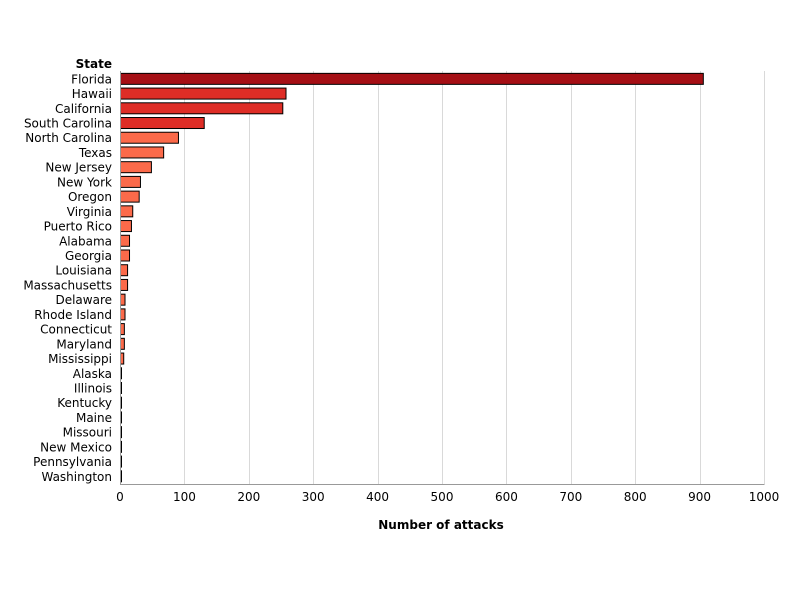 The image size is (800, 604). Describe the element at coordinates (442, 497) in the screenshot. I see `x-tick-label: 500` at that location.